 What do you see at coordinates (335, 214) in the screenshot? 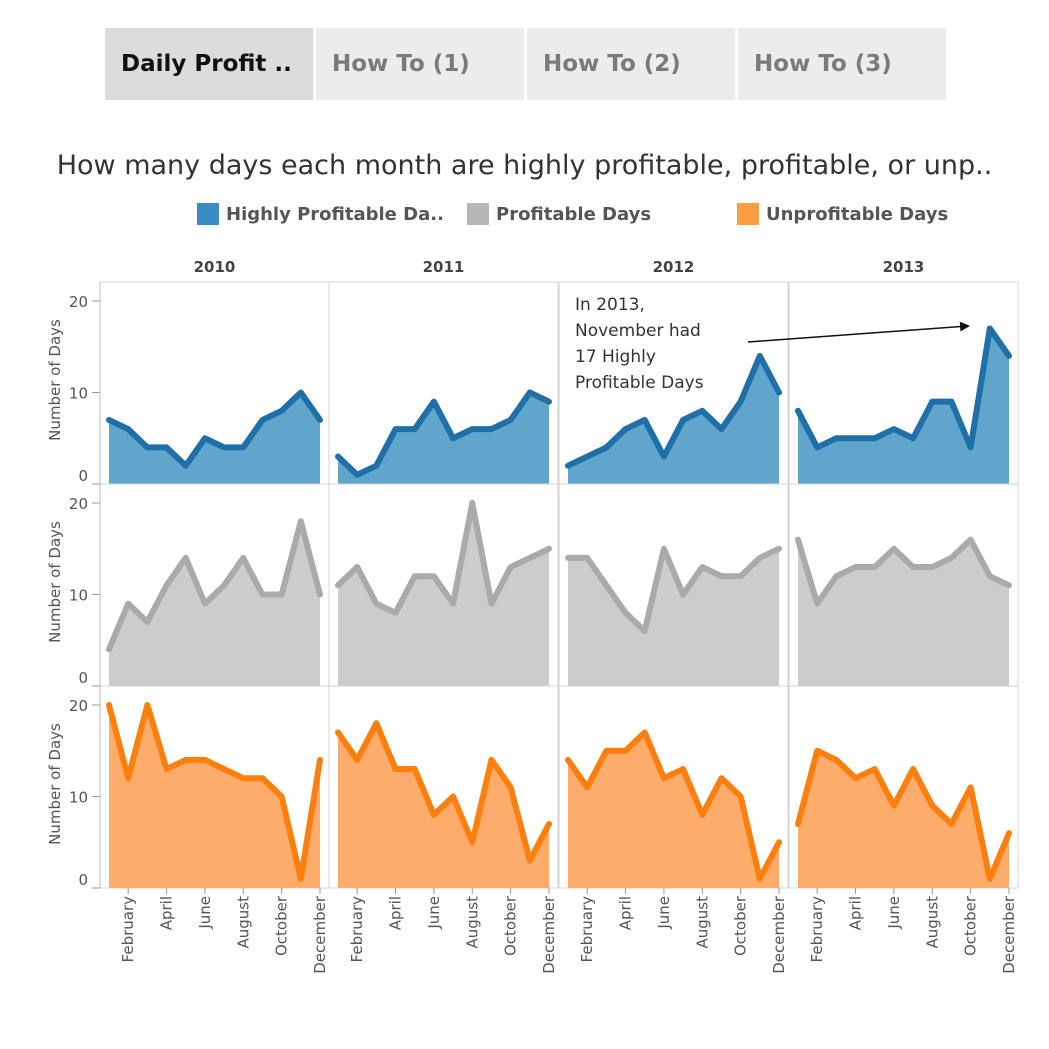
I see `legend-label-highly-profitable: Highly Profitable Da..` at bounding box center [335, 214].